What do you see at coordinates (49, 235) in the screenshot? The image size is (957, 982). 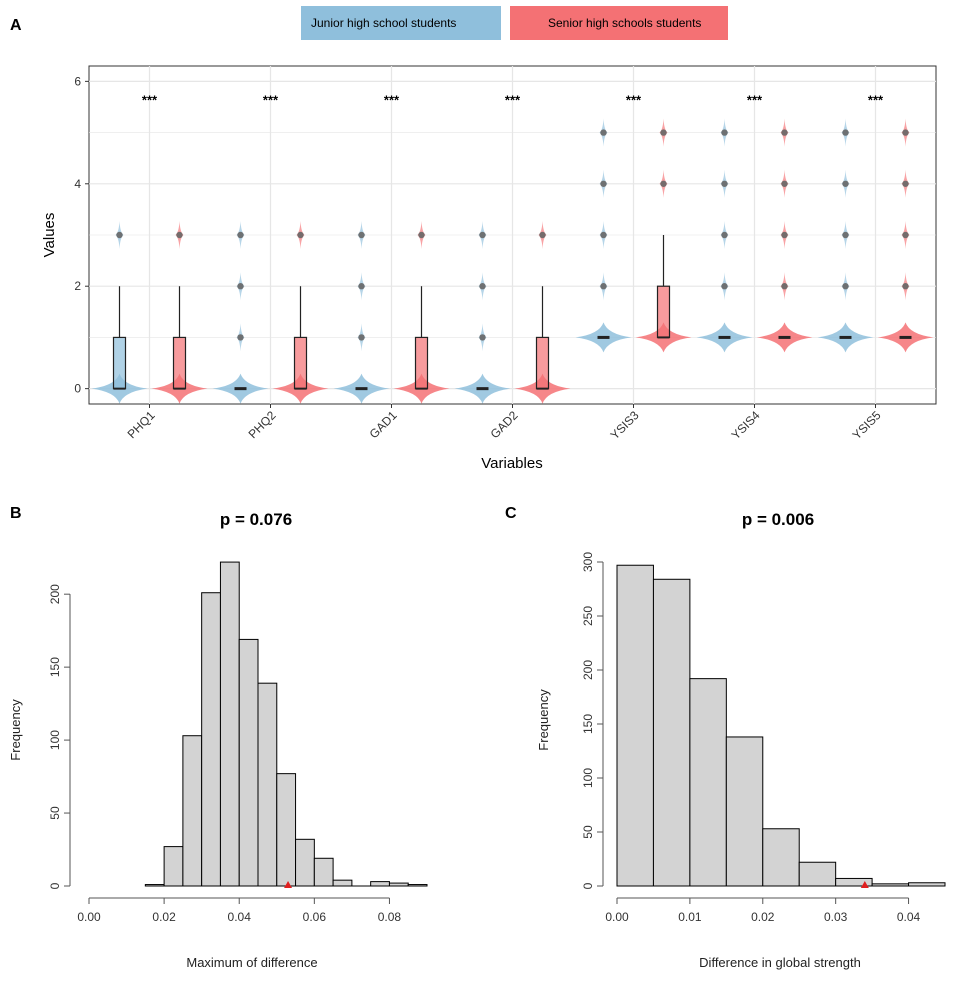 I see `panel-a-y-axis-title: Values` at bounding box center [49, 235].